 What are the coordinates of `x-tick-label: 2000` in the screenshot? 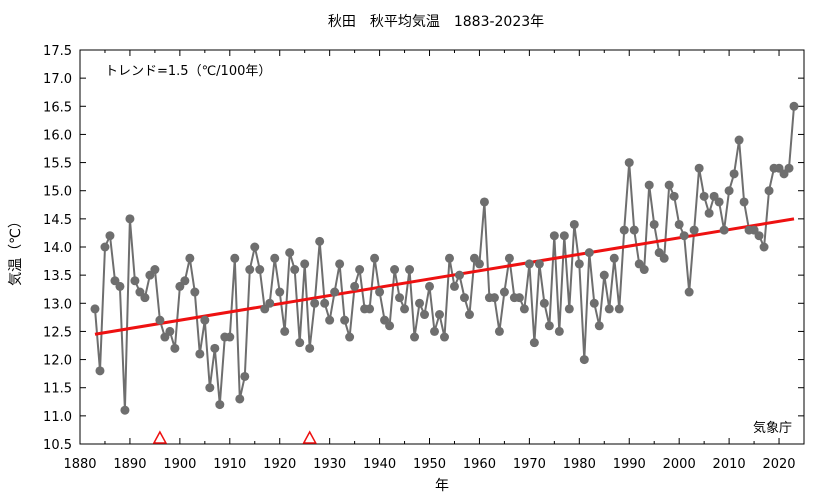 It's located at (679, 464).